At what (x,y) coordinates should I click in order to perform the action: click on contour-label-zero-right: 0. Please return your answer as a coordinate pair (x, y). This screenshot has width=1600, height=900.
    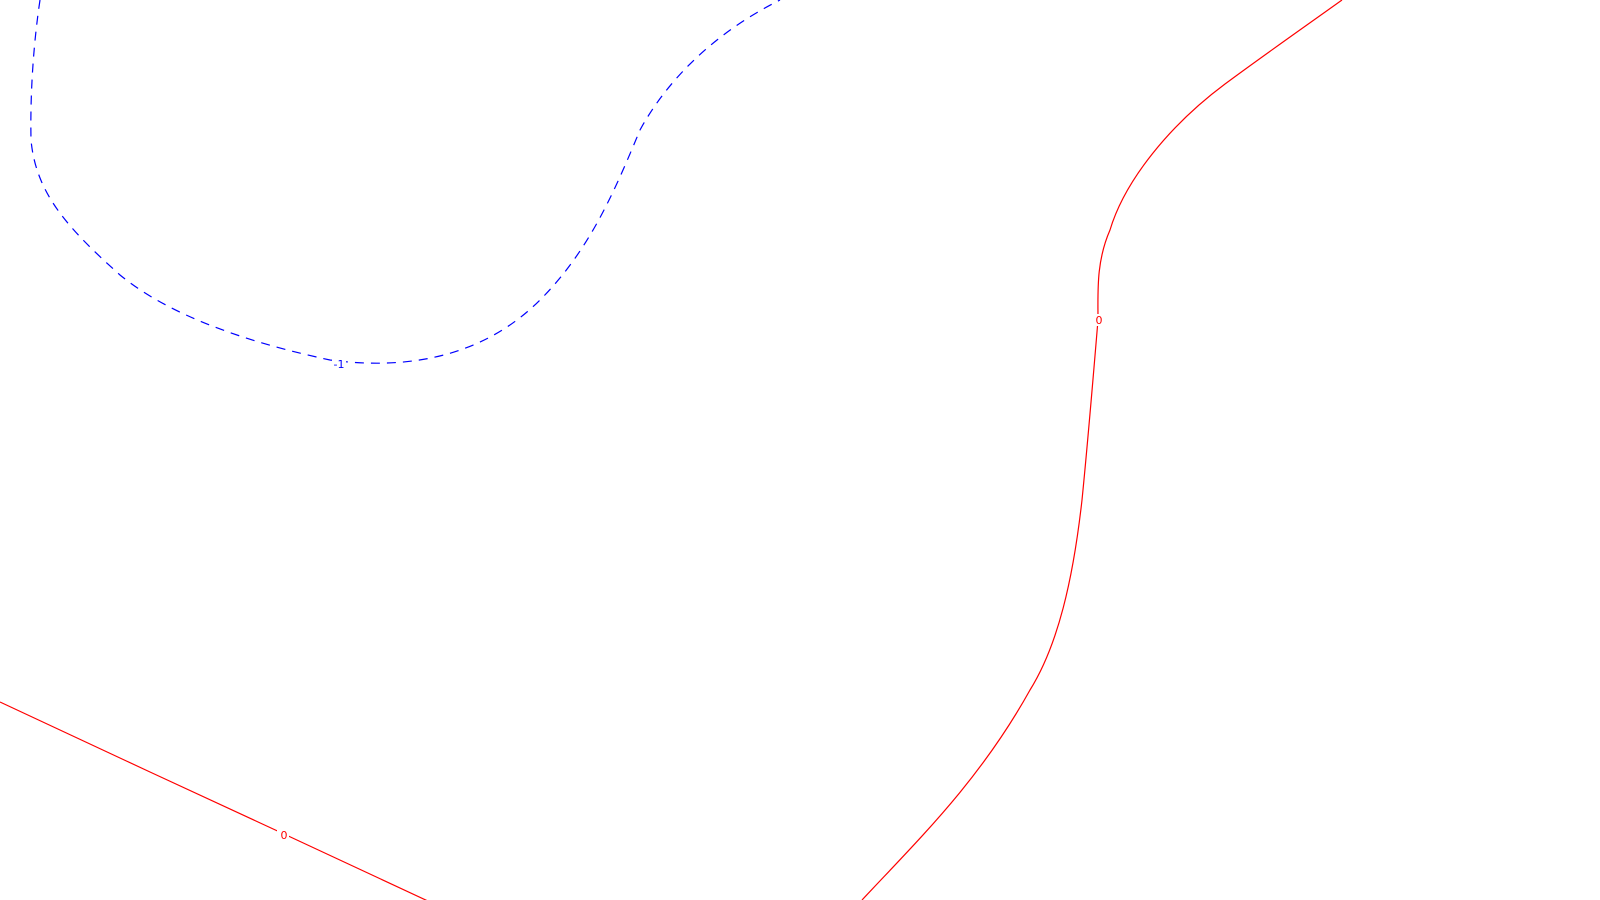
    Looking at the image, I should click on (1099, 320).